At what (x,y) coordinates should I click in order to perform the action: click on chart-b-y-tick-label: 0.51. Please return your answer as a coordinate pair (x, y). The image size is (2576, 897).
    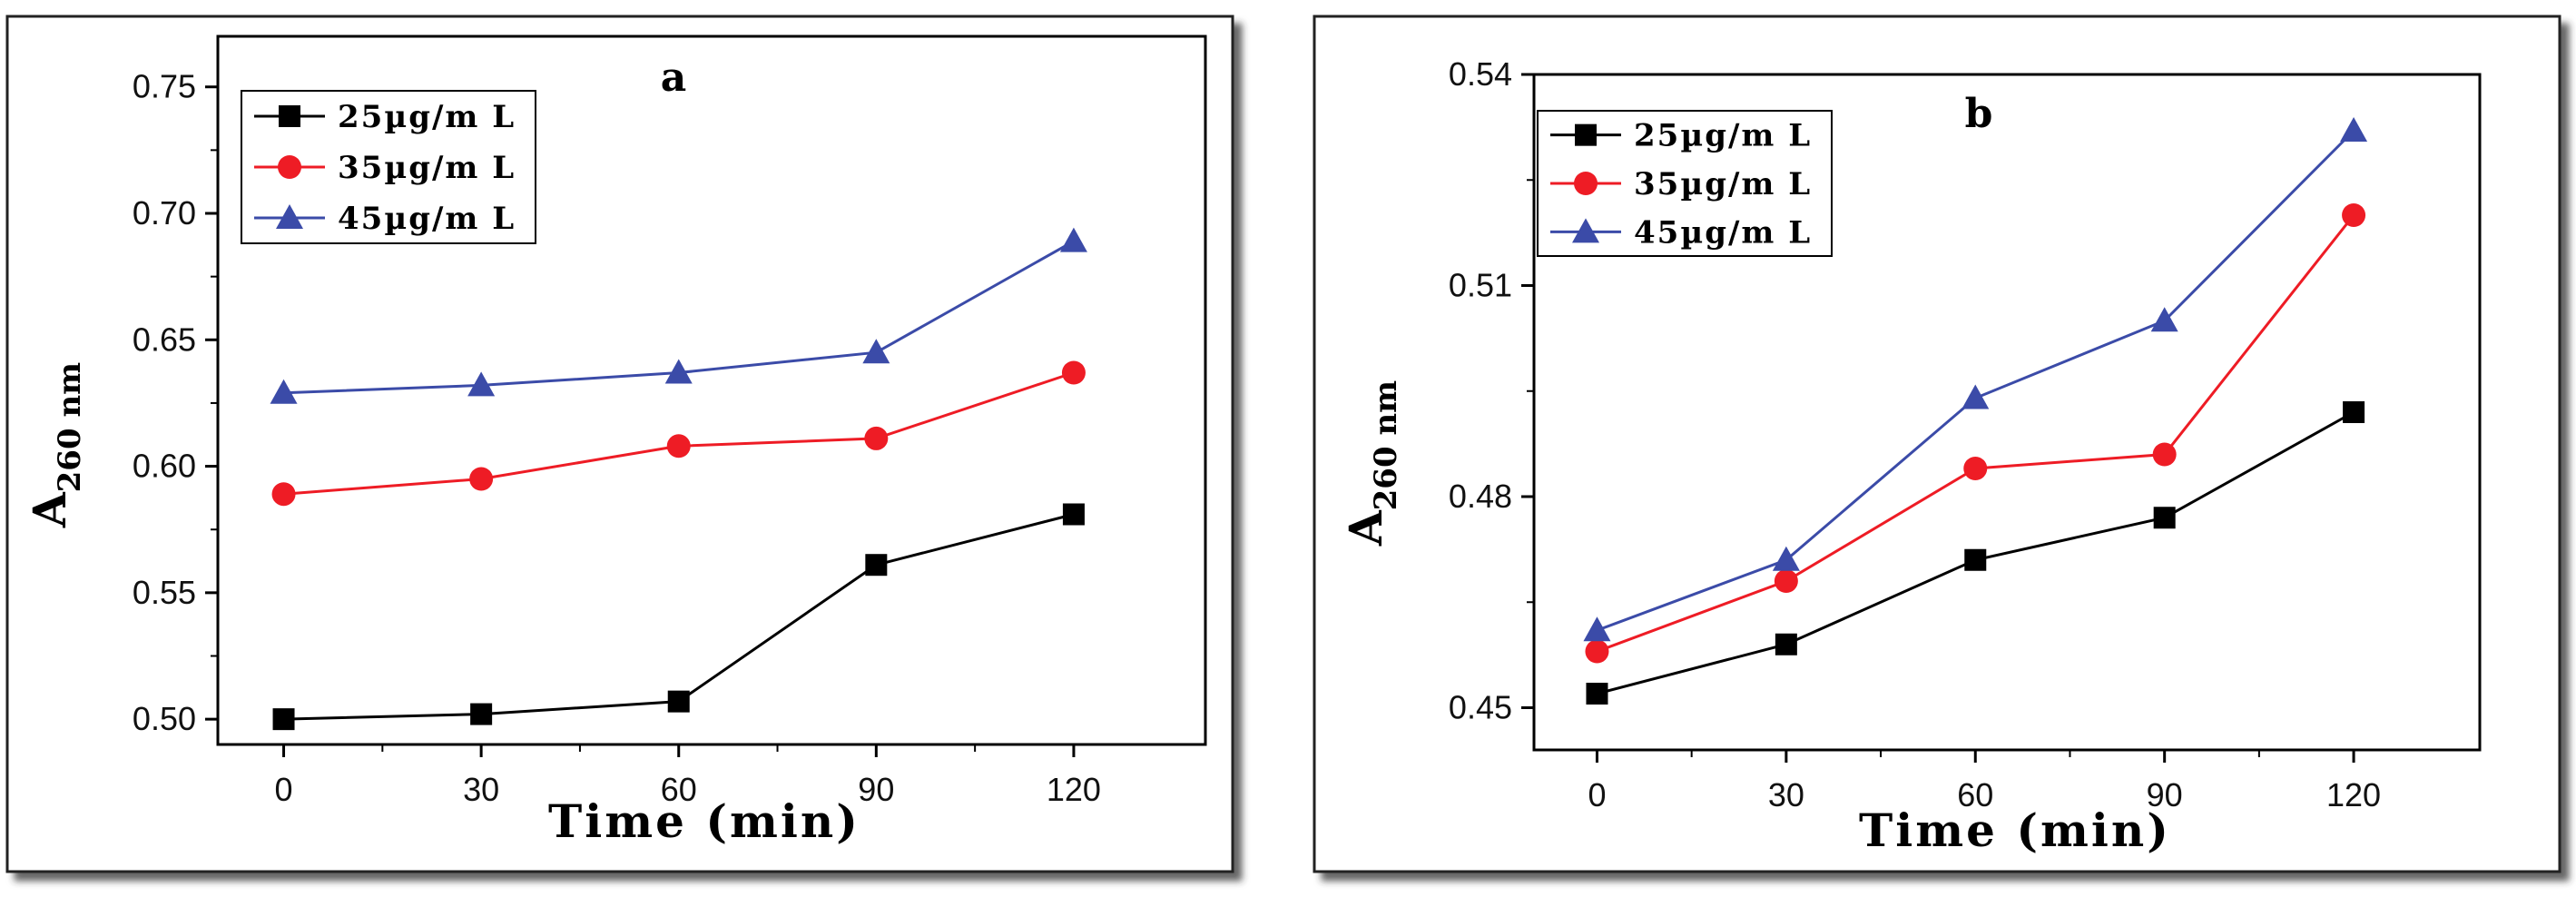
    Looking at the image, I should click on (1480, 285).